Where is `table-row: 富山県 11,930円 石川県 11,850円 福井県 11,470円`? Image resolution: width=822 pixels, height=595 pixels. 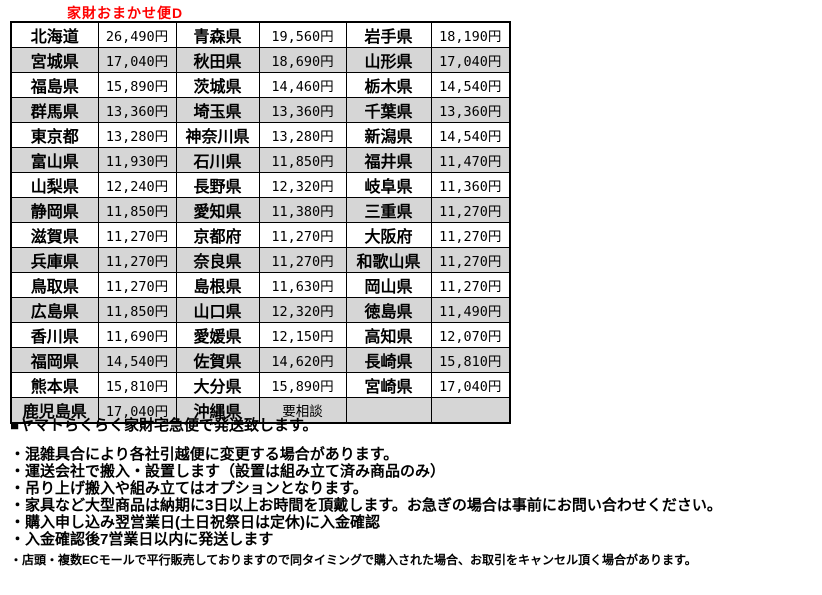 table-row: 富山県 11,930円 石川県 11,850円 福井県 11,470円 is located at coordinates (260, 160).